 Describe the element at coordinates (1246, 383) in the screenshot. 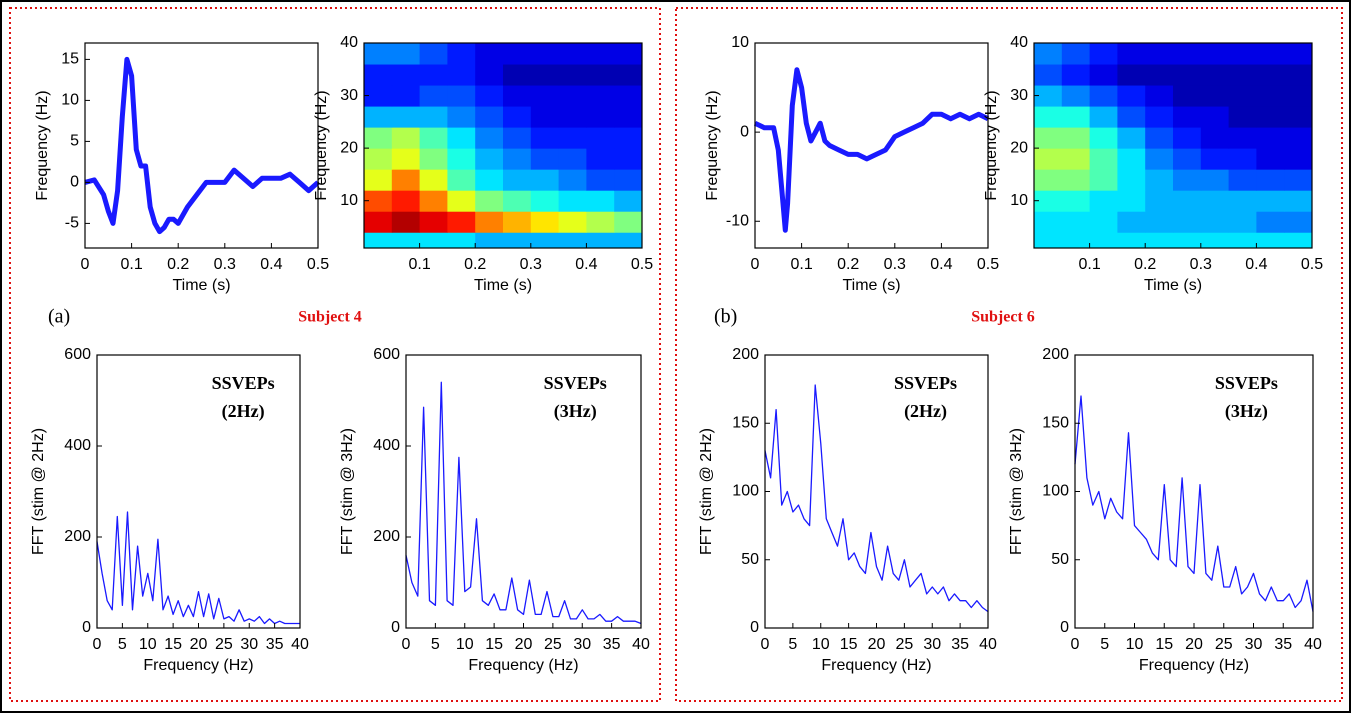

I see `annotation: SSVEPs` at that location.